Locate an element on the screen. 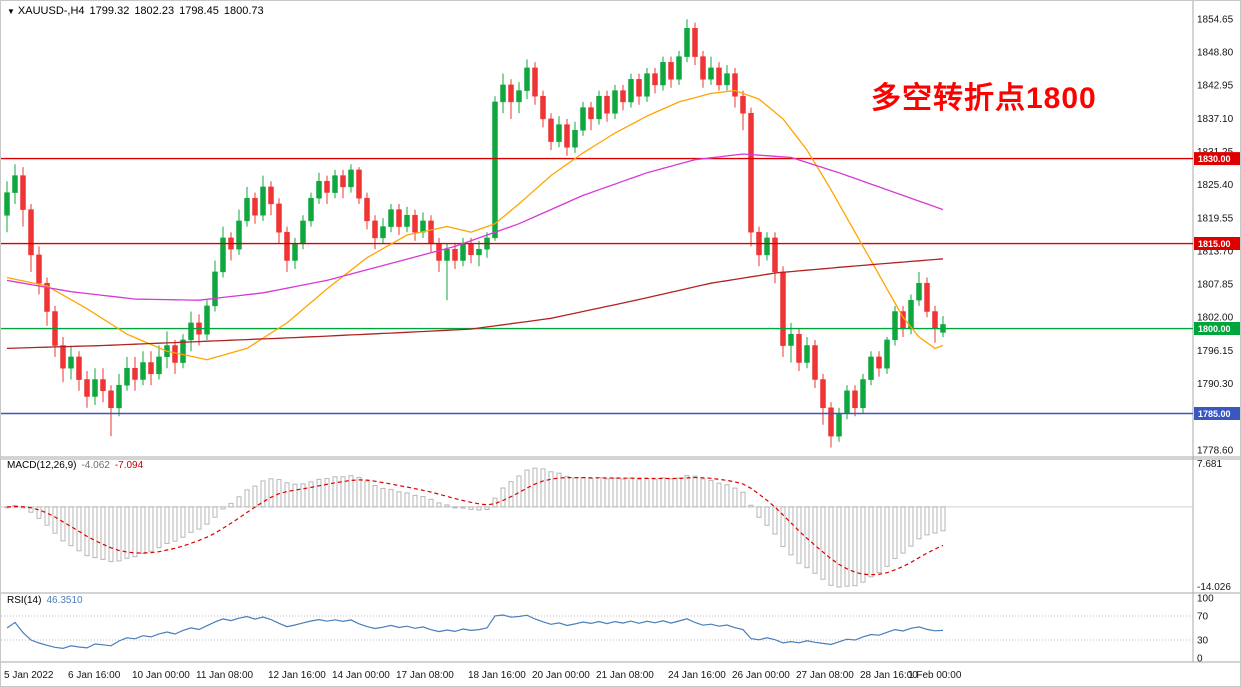 The height and width of the screenshot is (687, 1241). symbol-dropdown-icon: ▼ is located at coordinates (11, 11).